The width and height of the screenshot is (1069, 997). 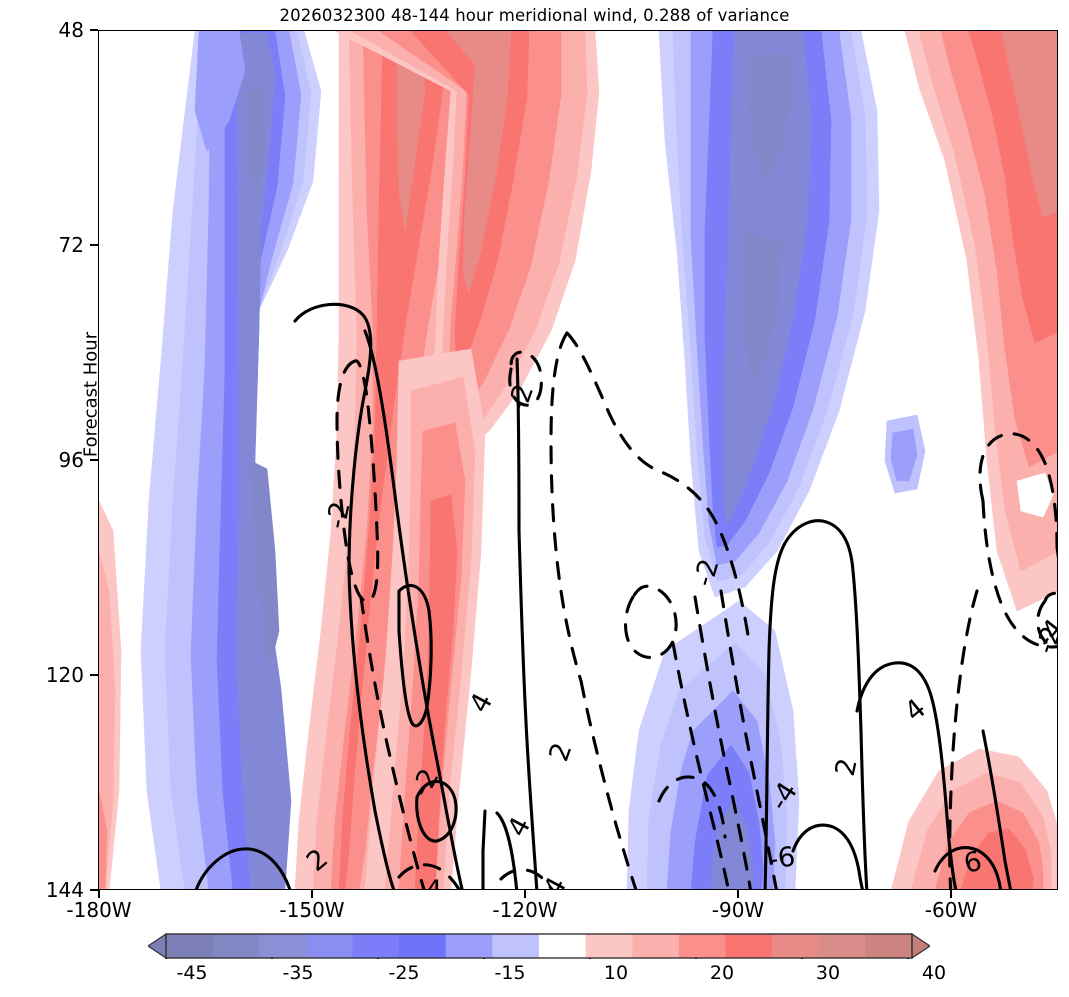 I want to click on colorbar-tick-label-6: 30, so click(x=828, y=973).